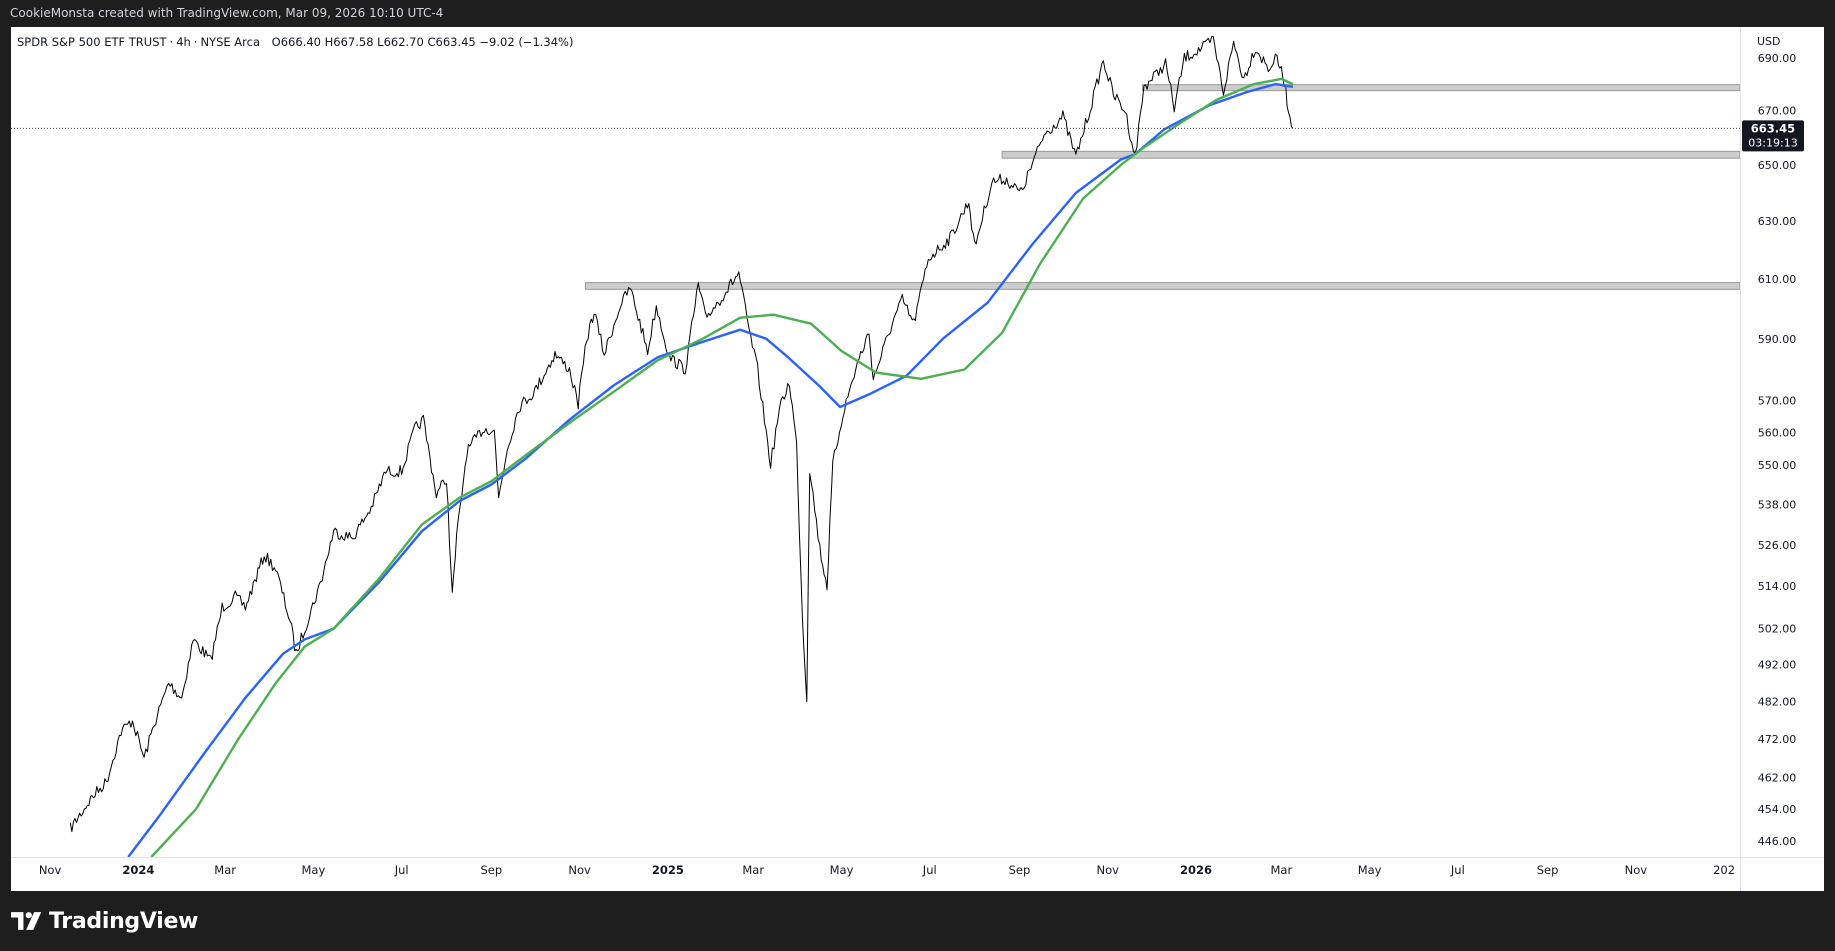 The width and height of the screenshot is (1835, 951). What do you see at coordinates (349, 42) in the screenshot?
I see `legend-high: H667.58` at bounding box center [349, 42].